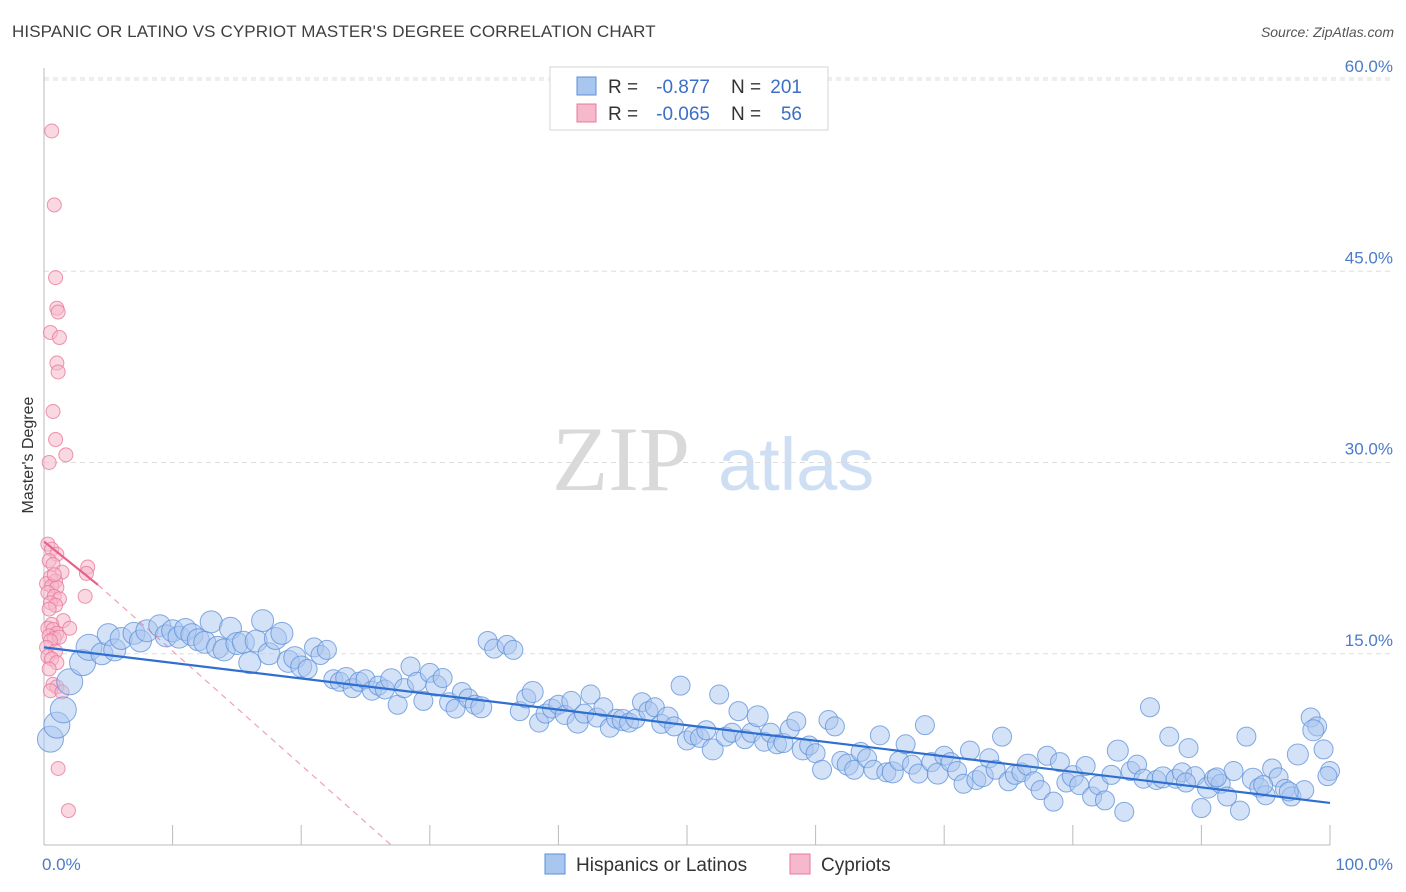 The image size is (1406, 892). Describe the element at coordinates (791, 114) in the screenshot. I see `legend-n-value: 56` at that location.